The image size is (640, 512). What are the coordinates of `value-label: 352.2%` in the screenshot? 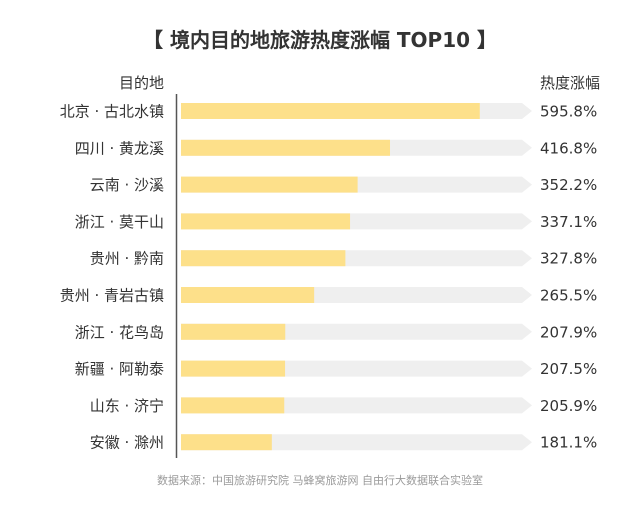 It's located at (568, 185).